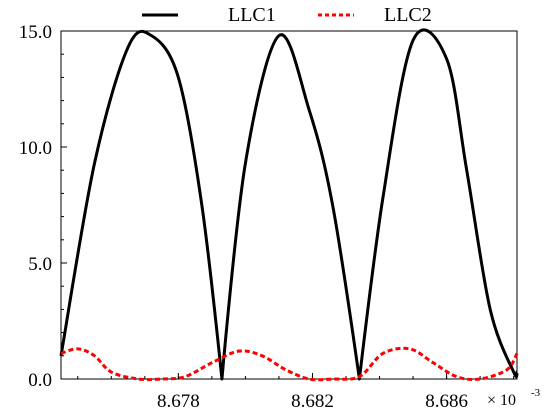 This screenshot has height=416, width=550. Describe the element at coordinates (446, 401) in the screenshot. I see `x-tick-label: 8.686` at that location.